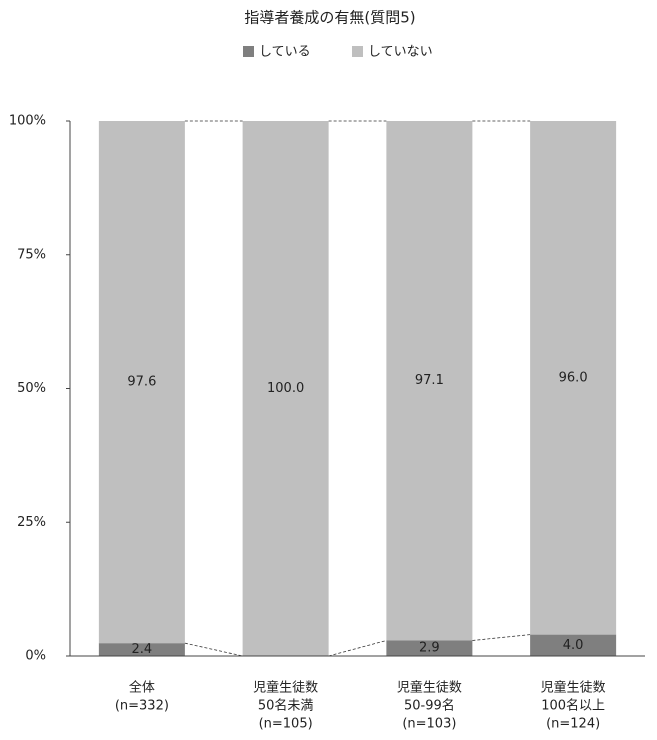  Describe the element at coordinates (35, 656) in the screenshot. I see `y-tick-label: 0%` at that location.